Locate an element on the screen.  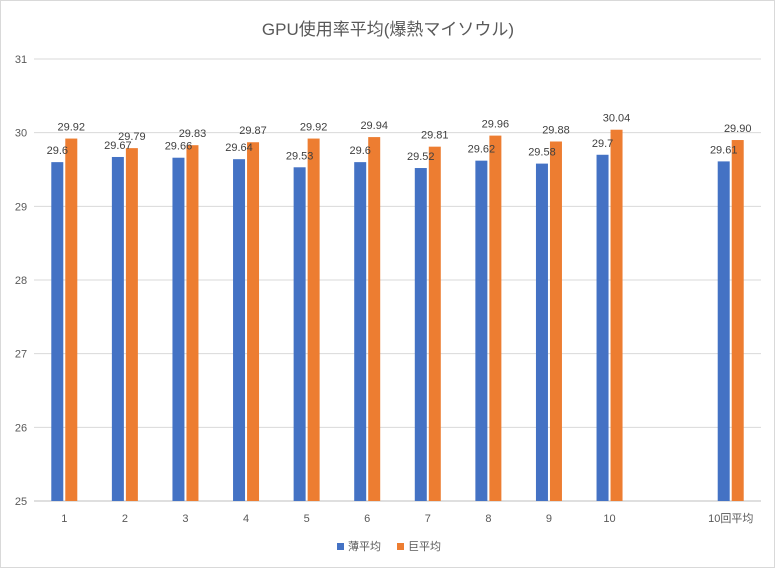
data-label: 29.53 is located at coordinates (300, 156).